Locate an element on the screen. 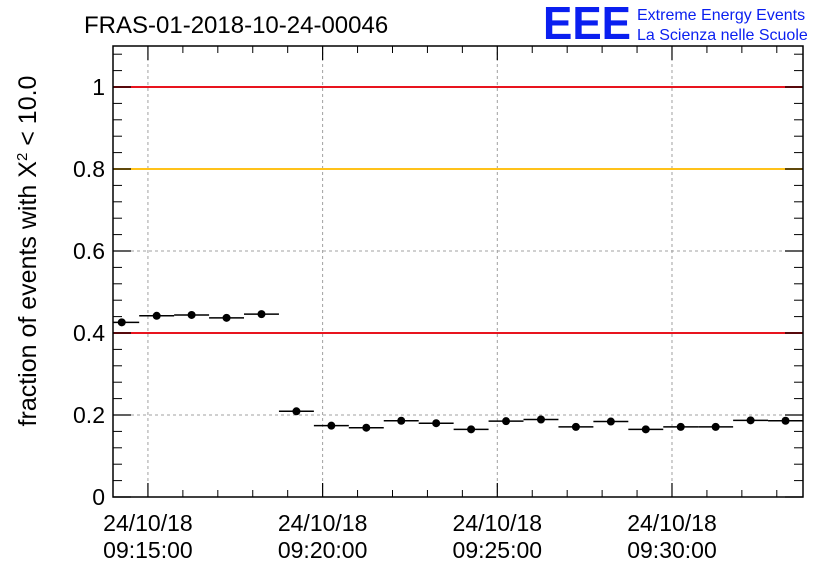 The height and width of the screenshot is (572, 836). eee-logo-line1: Extreme Energy Events is located at coordinates (721, 15).